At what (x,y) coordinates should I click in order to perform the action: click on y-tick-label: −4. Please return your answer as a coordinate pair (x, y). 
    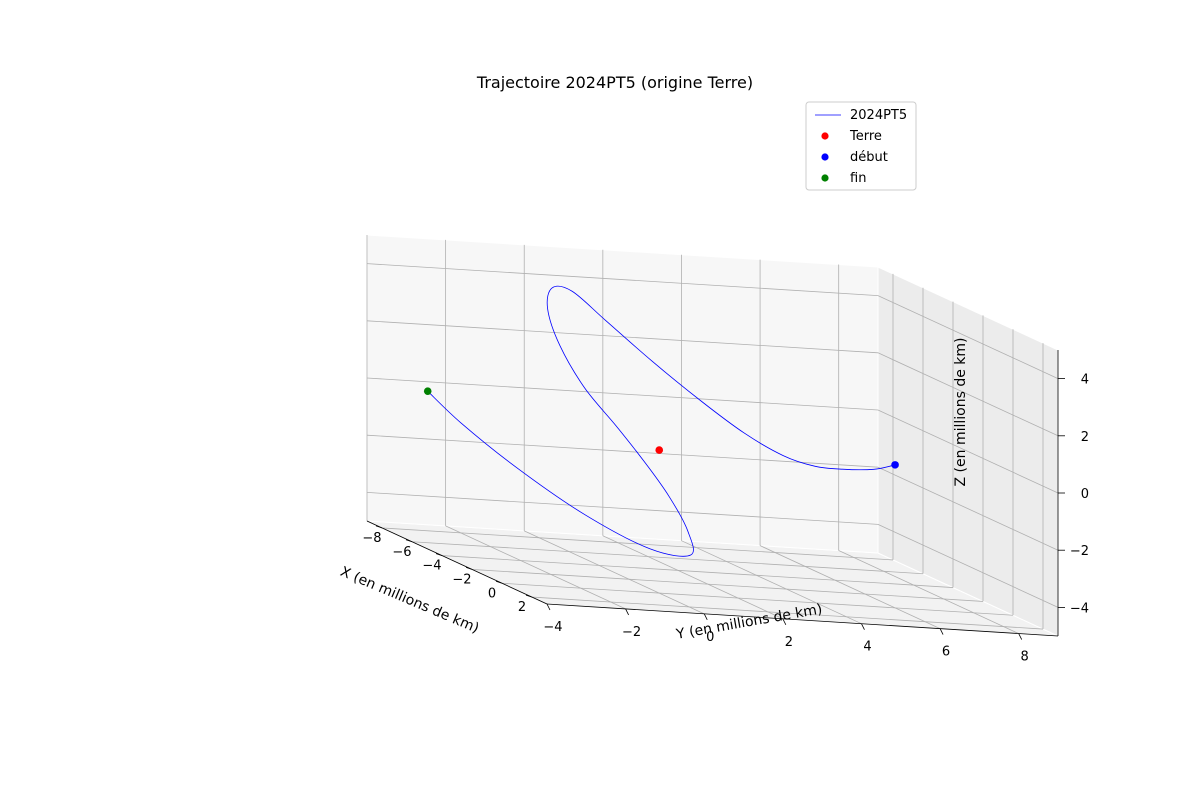
    Looking at the image, I should click on (552, 627).